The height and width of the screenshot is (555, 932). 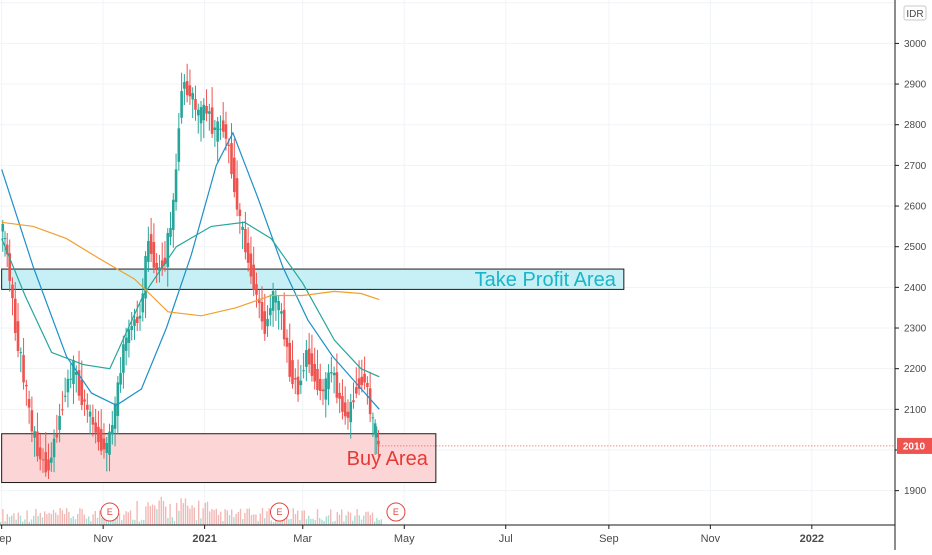 I want to click on x-tick-label: Jul, so click(x=506, y=539).